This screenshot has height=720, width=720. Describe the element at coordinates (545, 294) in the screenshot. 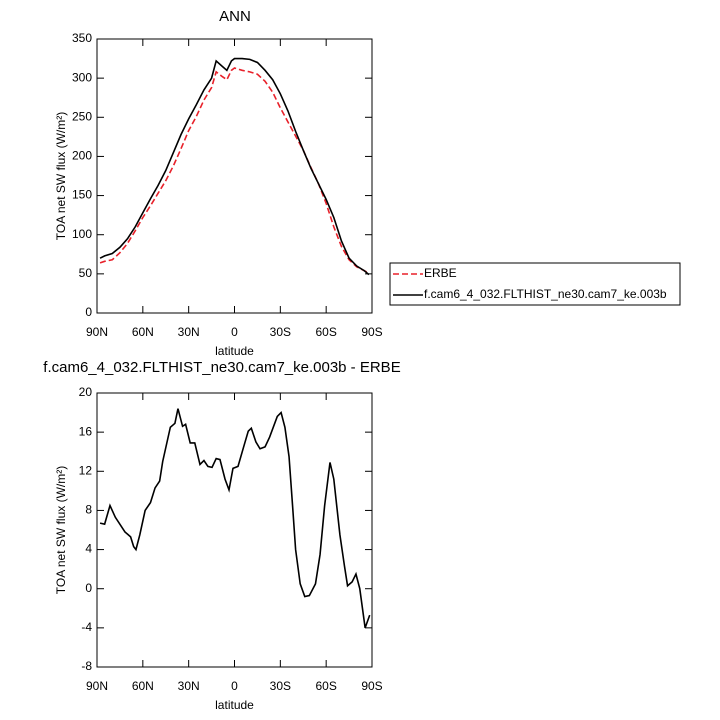

I see `legend-label: f.cam6_4_032.FLTHIST_ne30.cam7_ke.003b` at that location.